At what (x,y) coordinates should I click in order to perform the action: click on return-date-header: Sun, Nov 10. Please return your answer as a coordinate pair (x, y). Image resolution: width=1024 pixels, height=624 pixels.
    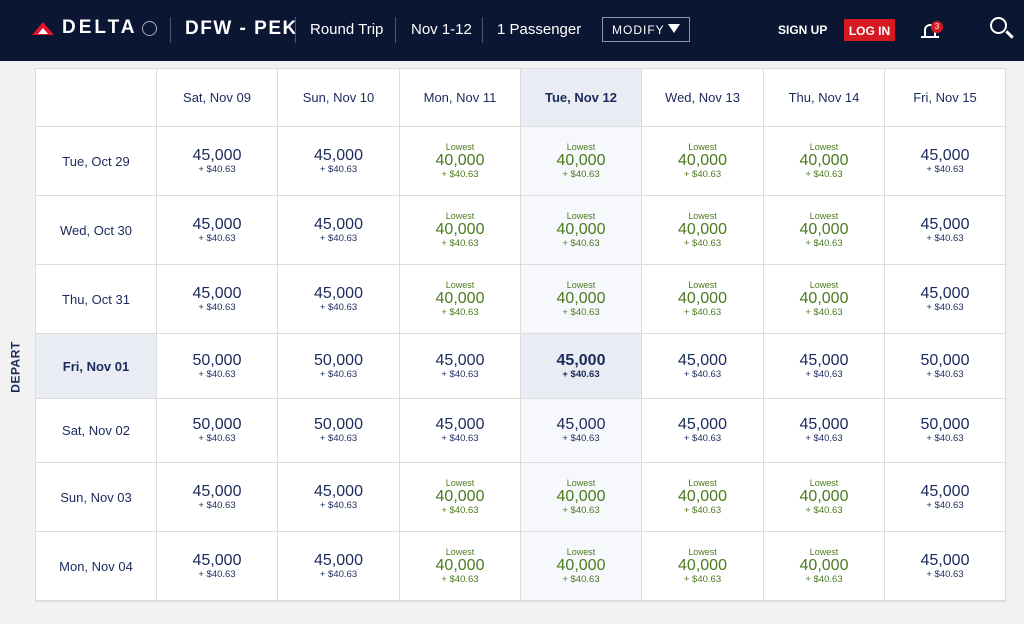
    Looking at the image, I should click on (339, 98).